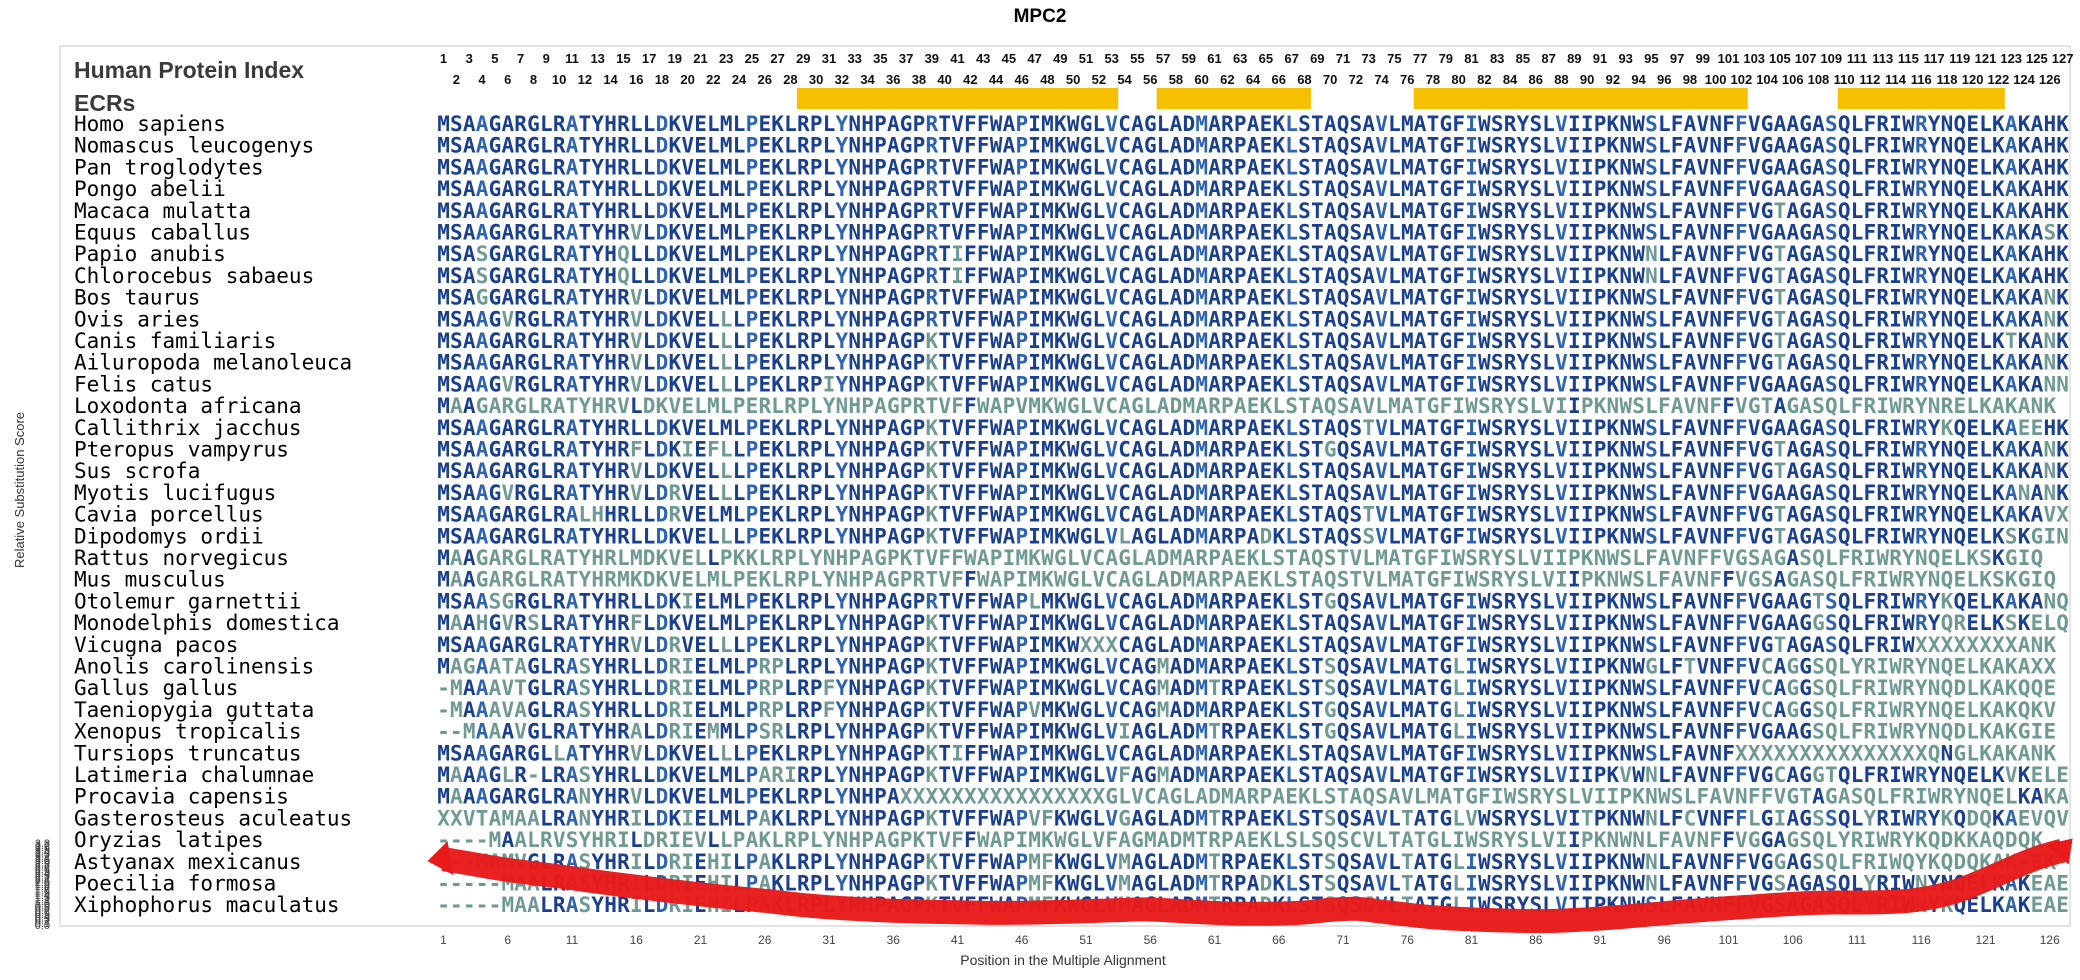 This screenshot has height=980, width=2080. Describe the element at coordinates (1946, 79) in the screenshot. I see `index-number-even: 118` at that location.